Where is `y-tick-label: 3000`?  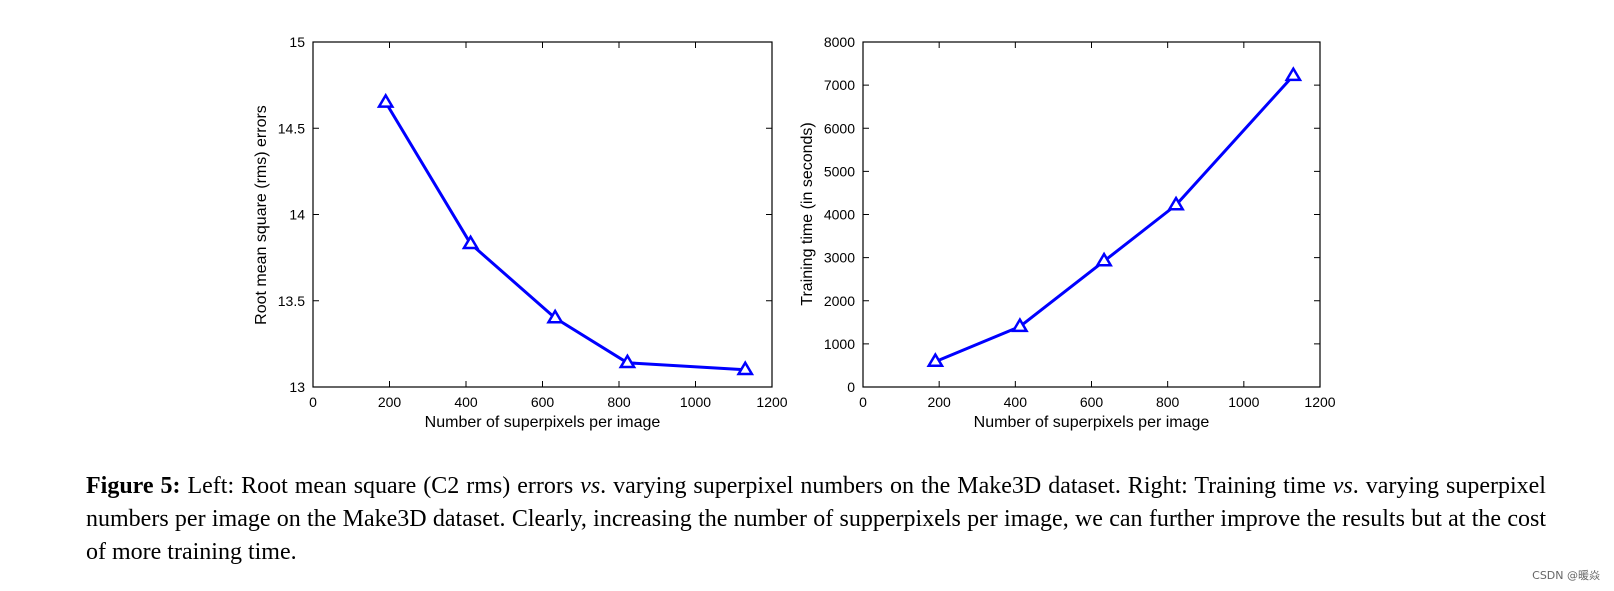
y-tick-label: 3000 is located at coordinates (839, 258).